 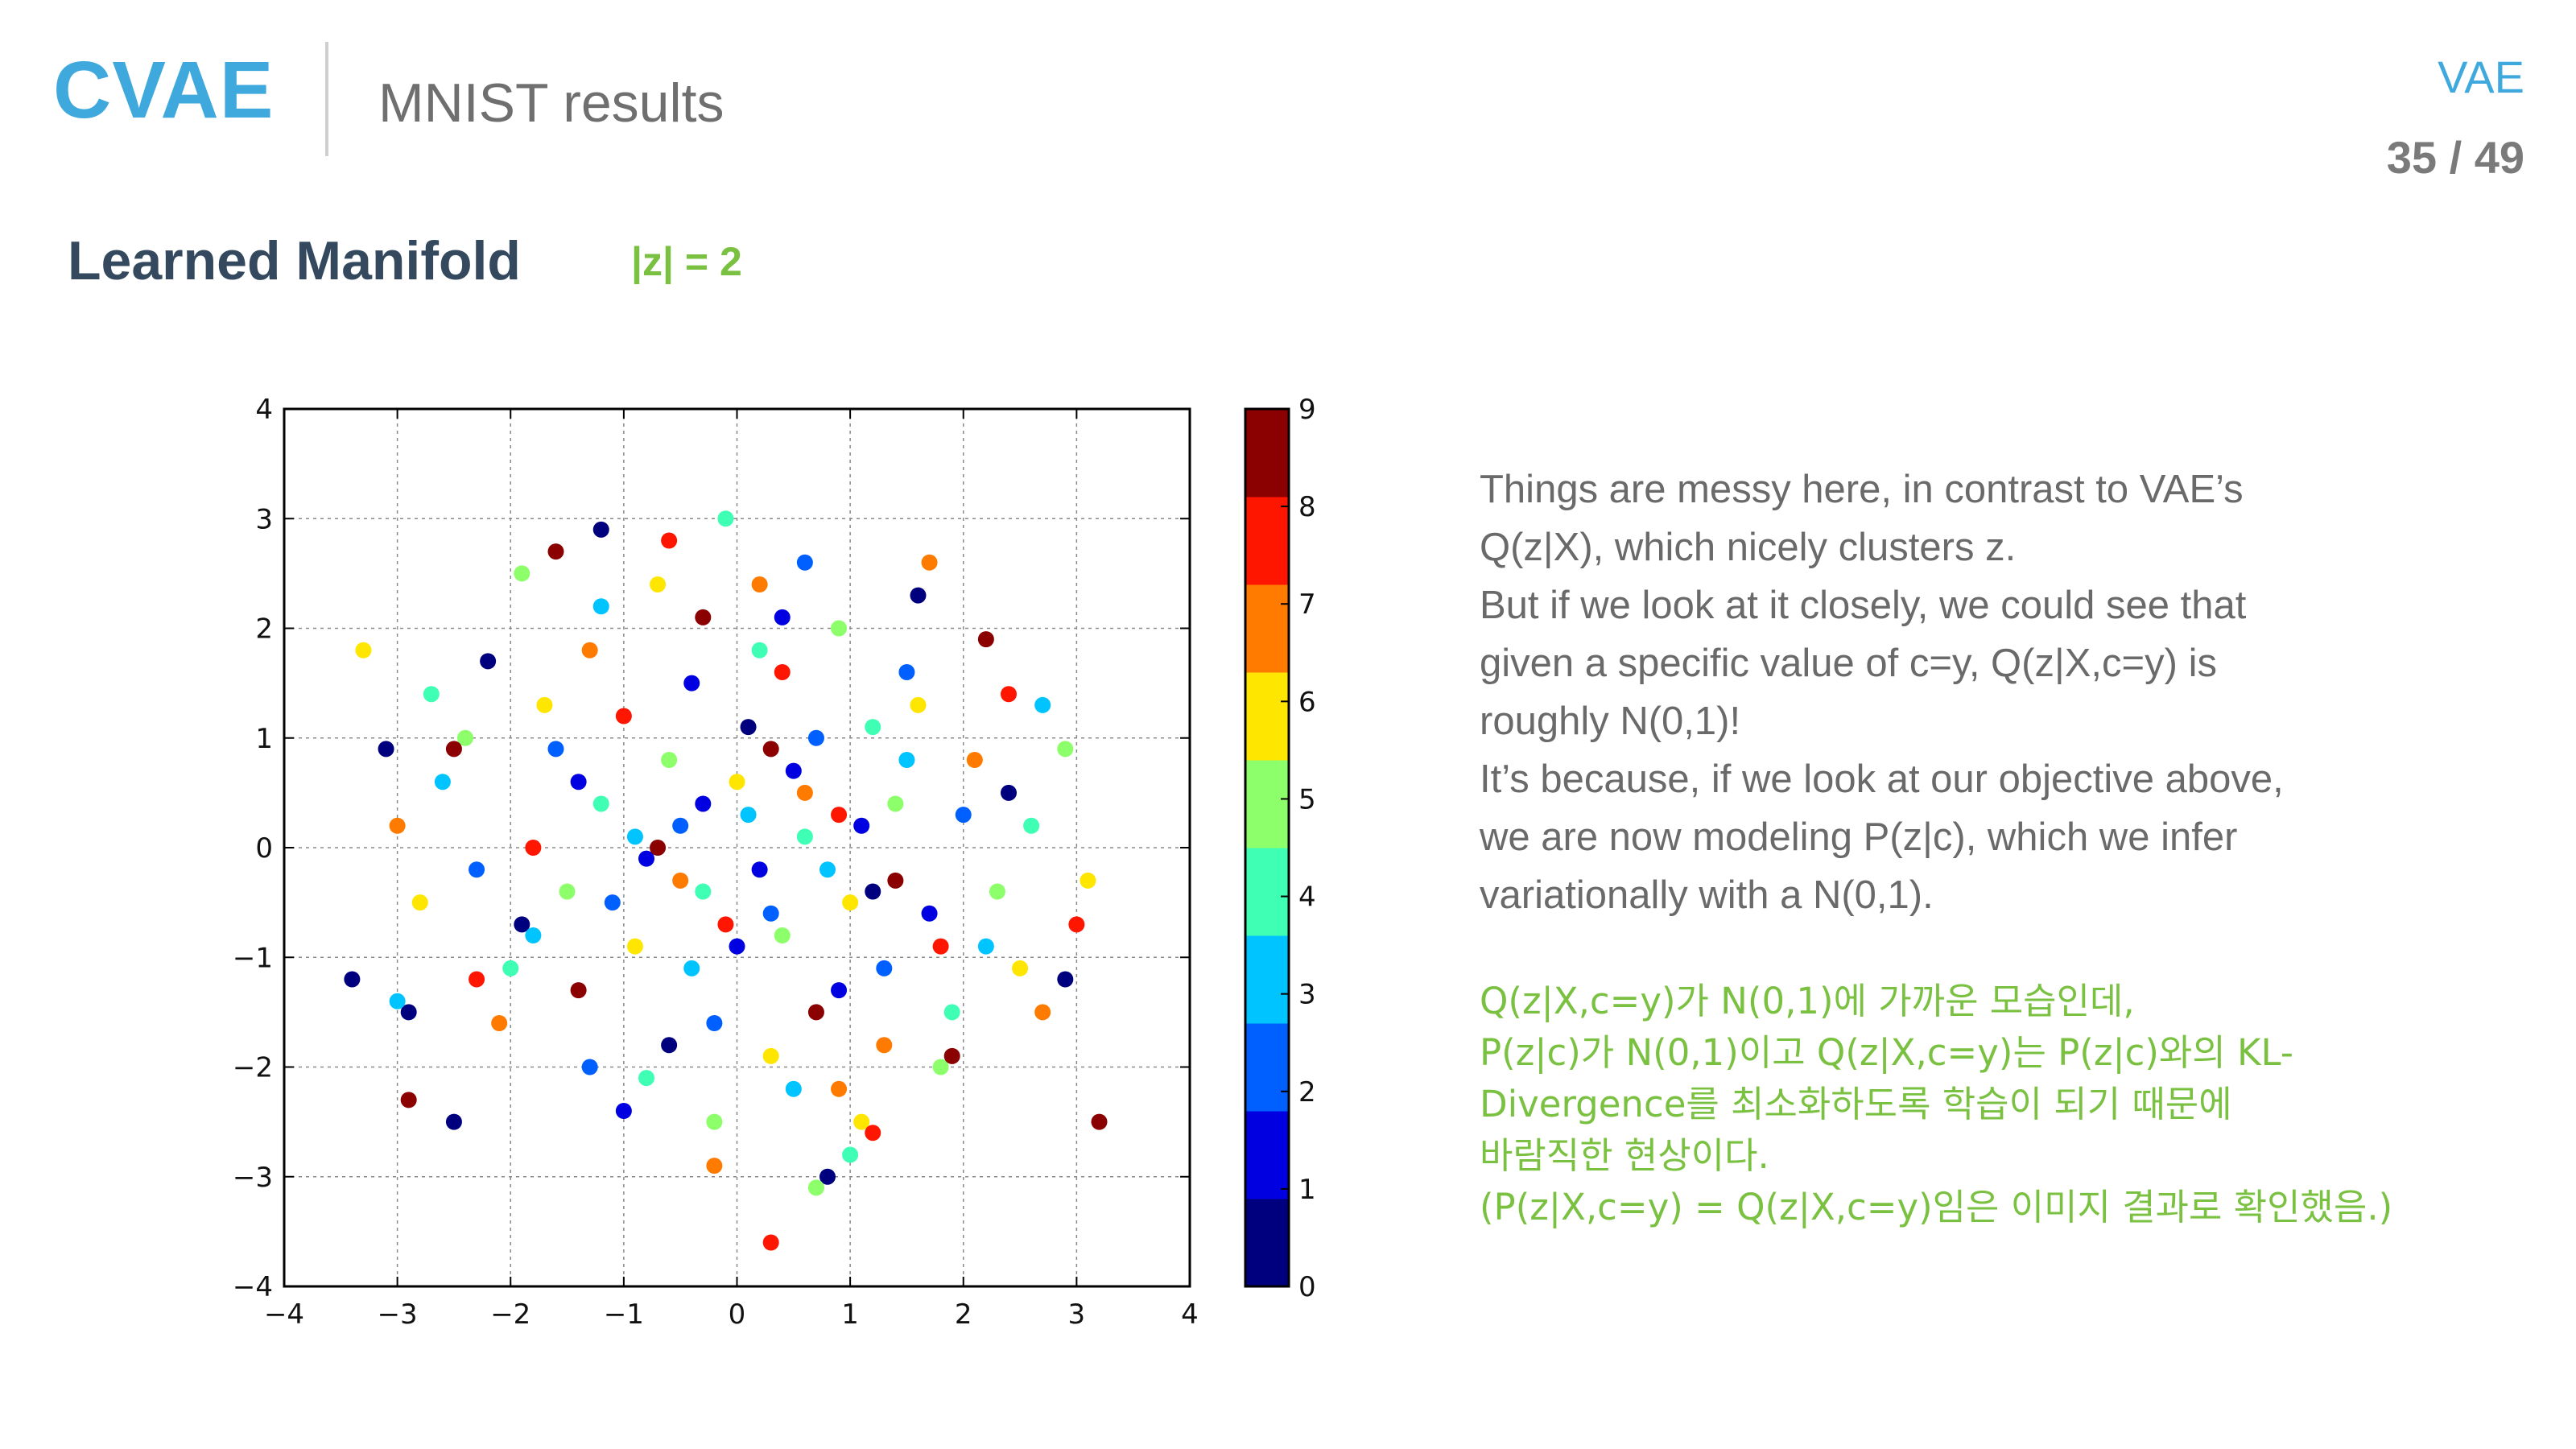 I want to click on y-tick-label: 4, so click(x=264, y=410).